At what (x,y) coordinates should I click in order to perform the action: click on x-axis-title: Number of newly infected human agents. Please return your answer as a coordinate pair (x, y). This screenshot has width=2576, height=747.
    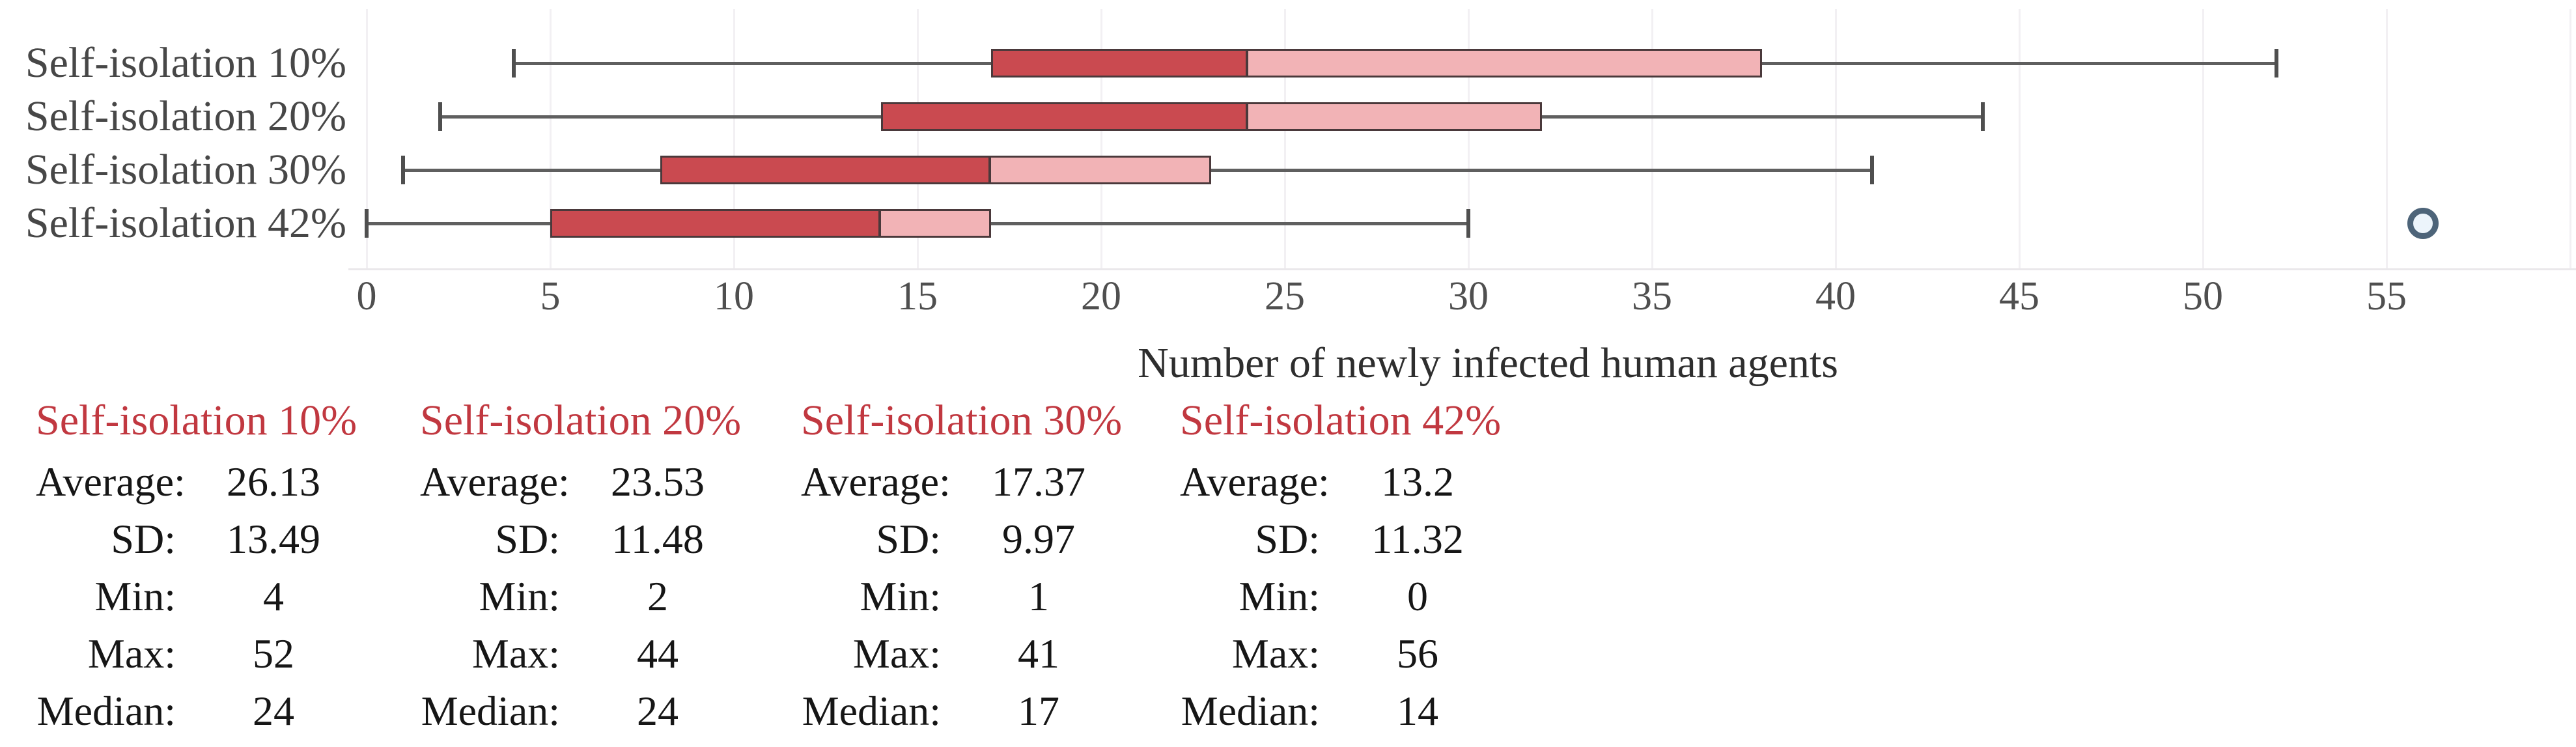
    Looking at the image, I should click on (1488, 363).